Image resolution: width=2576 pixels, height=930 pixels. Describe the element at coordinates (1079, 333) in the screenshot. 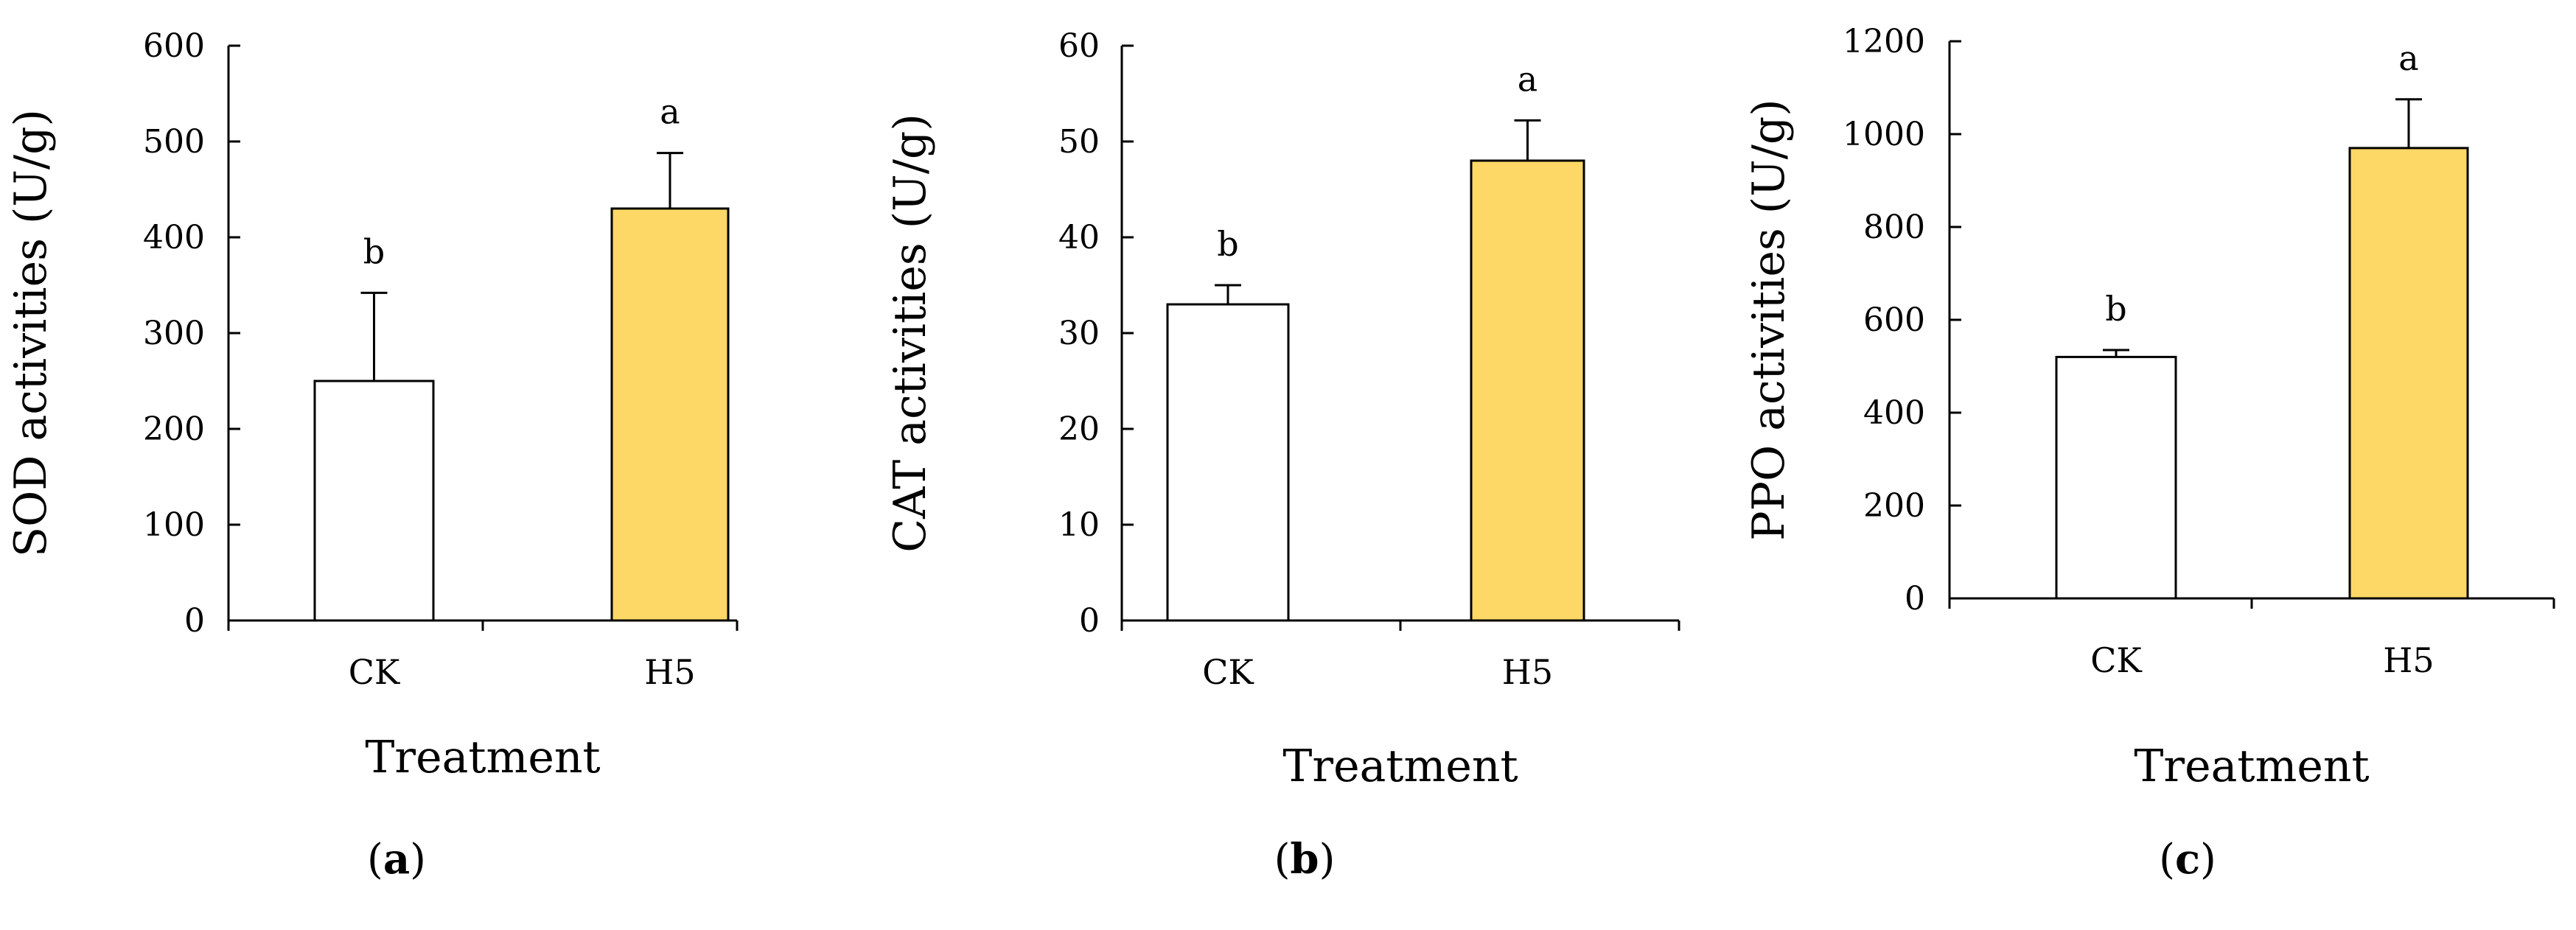

I see `y-tick-label: 30` at that location.